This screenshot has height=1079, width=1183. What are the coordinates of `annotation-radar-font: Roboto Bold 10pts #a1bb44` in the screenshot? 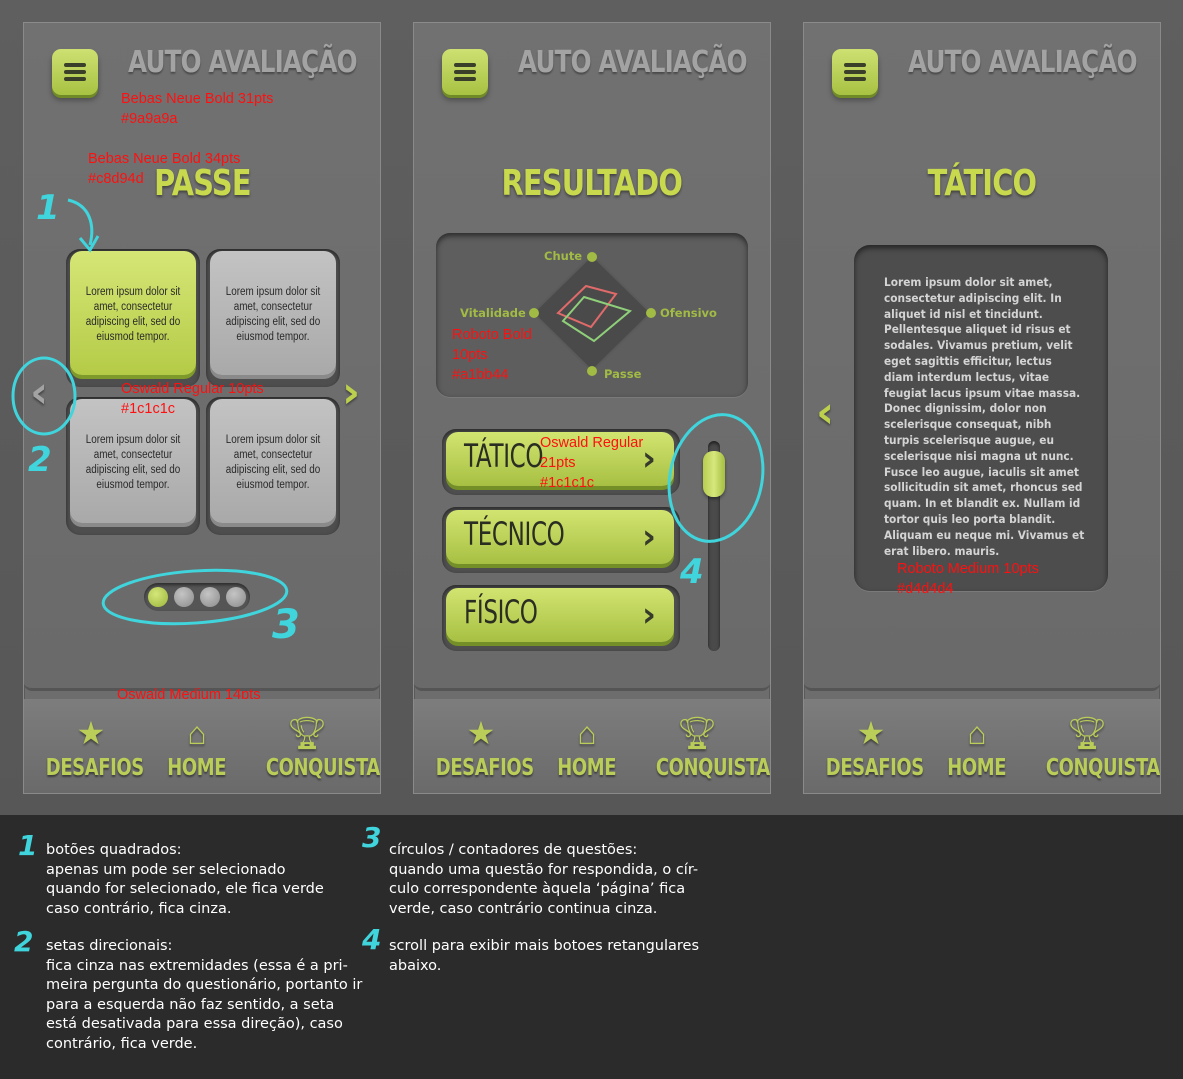 It's located at (492, 355).